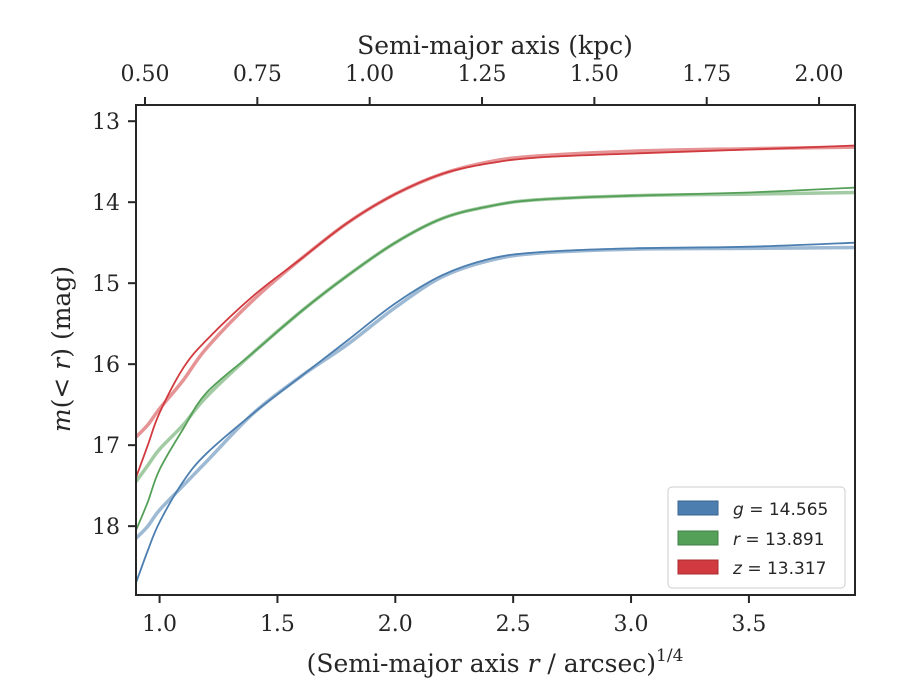 This screenshot has width=900, height=700. I want to click on top-x-tick-label: 0.75, so click(257, 74).